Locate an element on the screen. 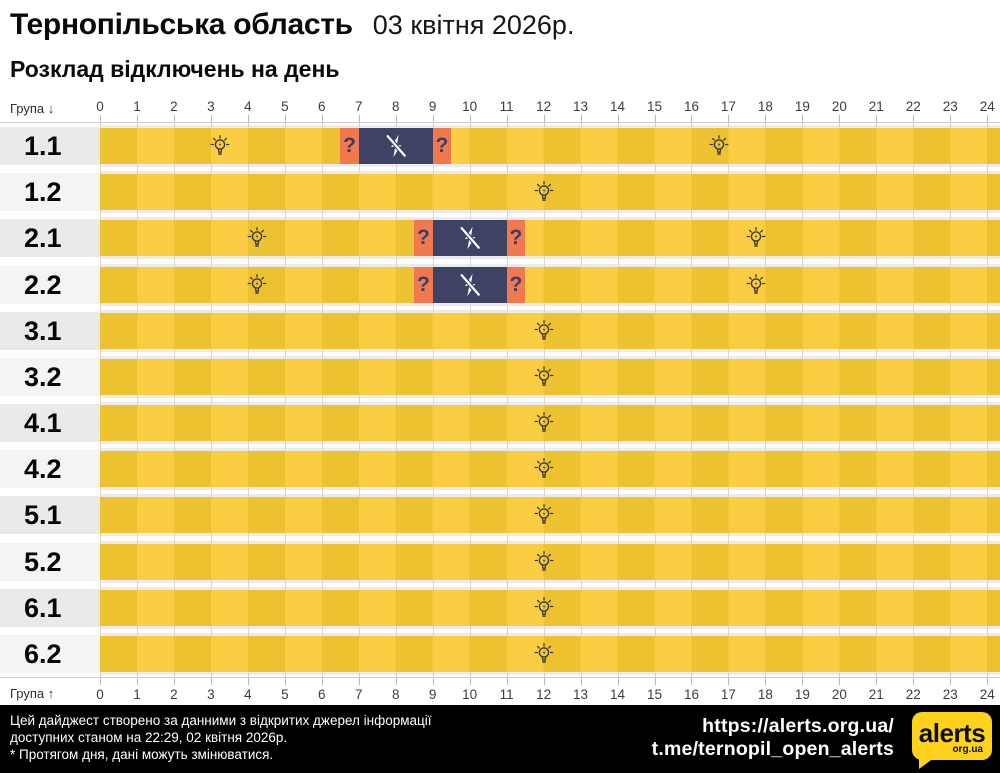  hour-label: 15 is located at coordinates (654, 694).